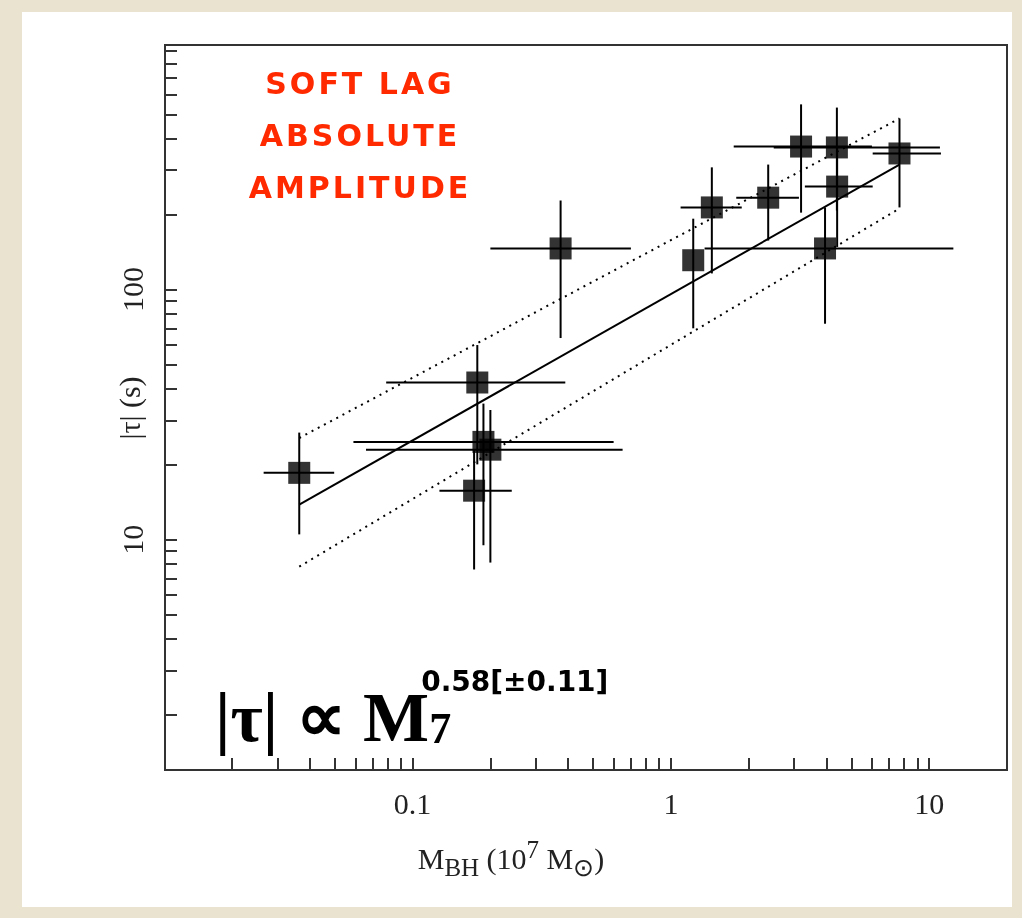 This screenshot has width=1022, height=918. I want to click on y-axis-title: |τ| (s), so click(130, 408).